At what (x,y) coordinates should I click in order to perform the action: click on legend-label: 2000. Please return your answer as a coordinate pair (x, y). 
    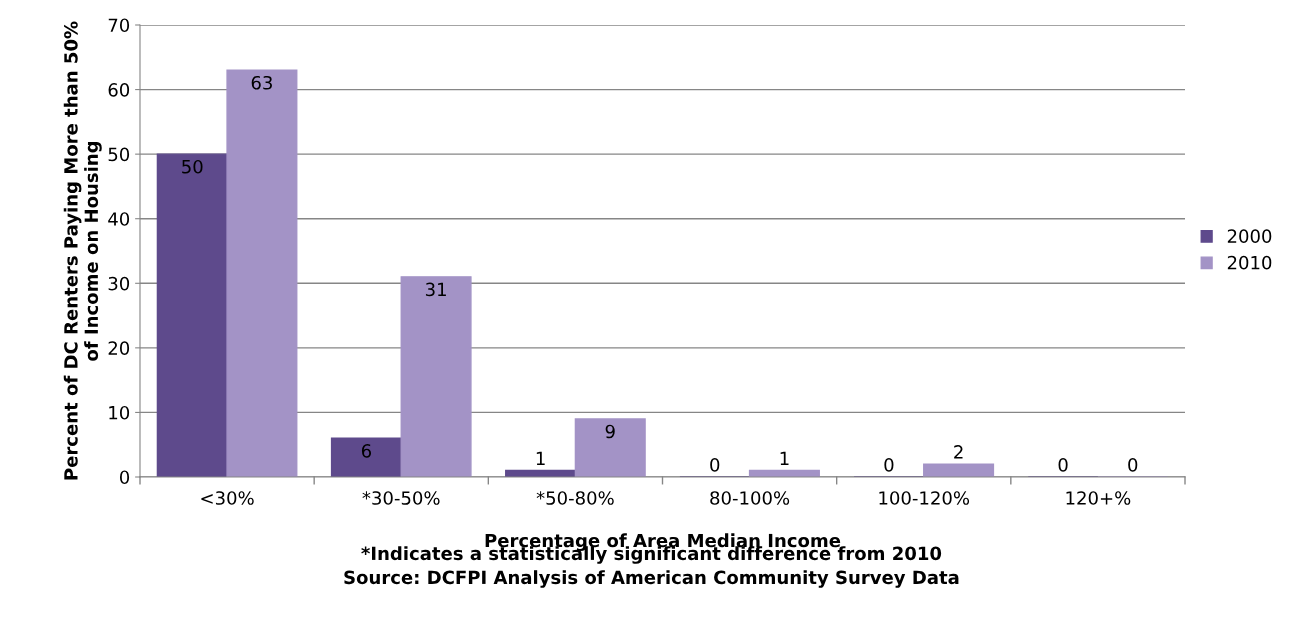
    Looking at the image, I should click on (1249, 236).